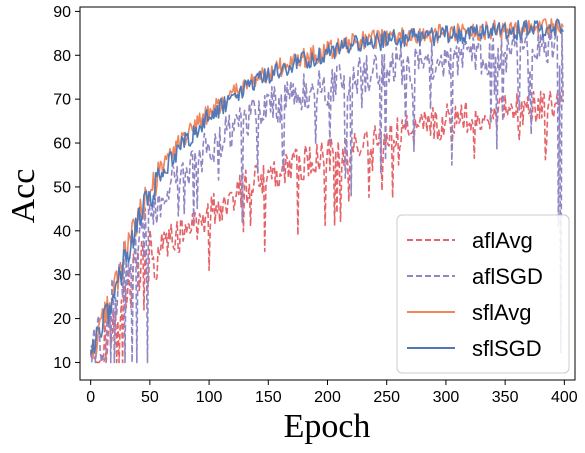 This screenshot has height=453, width=585. I want to click on x-axis: 0 50 100 150 200 250 300 350 400, so click(332, 393).